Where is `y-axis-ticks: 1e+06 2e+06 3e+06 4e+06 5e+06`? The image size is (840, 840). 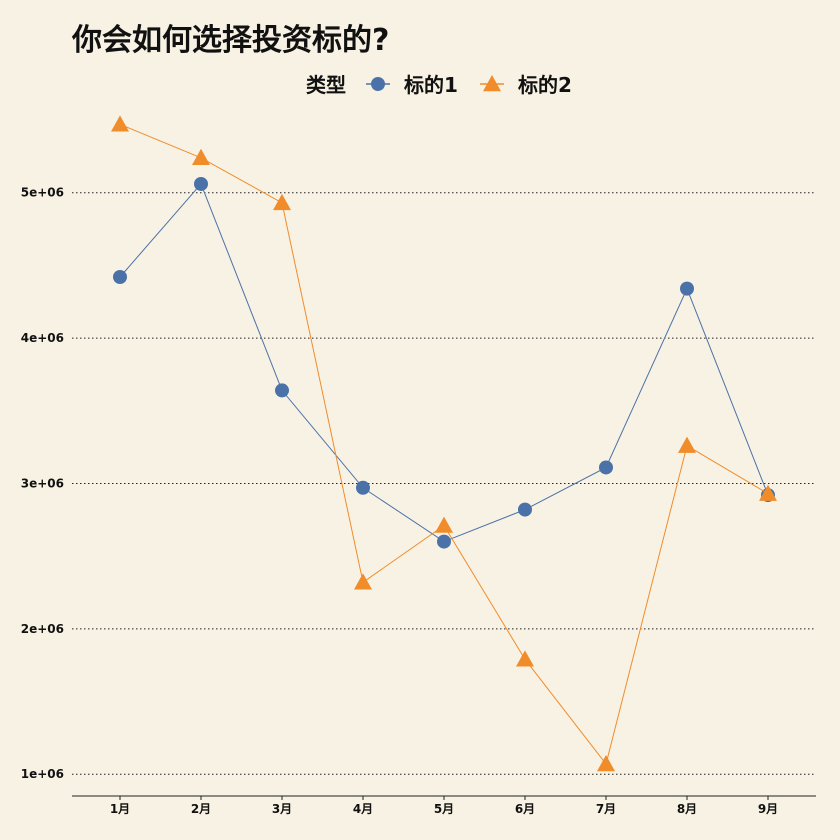
y-axis-ticks: 1e+06 2e+06 3e+06 4e+06 5e+06 is located at coordinates (42, 484).